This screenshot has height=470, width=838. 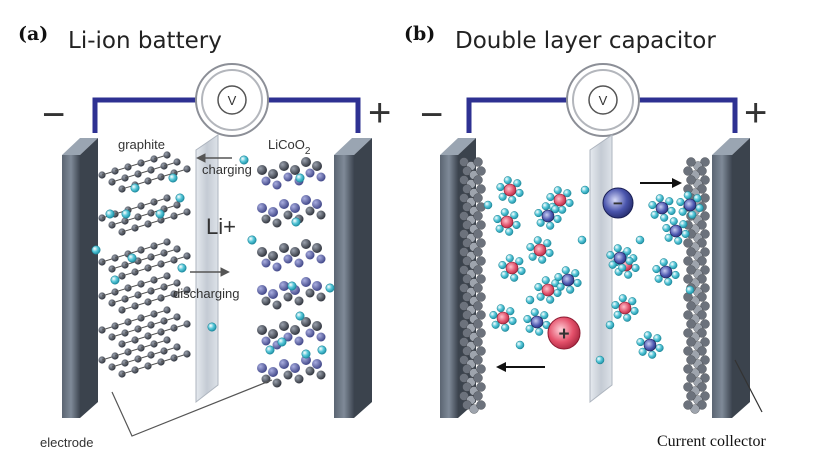 What do you see at coordinates (141, 144) in the screenshot?
I see `panel-a-graphite-label: graphite` at bounding box center [141, 144].